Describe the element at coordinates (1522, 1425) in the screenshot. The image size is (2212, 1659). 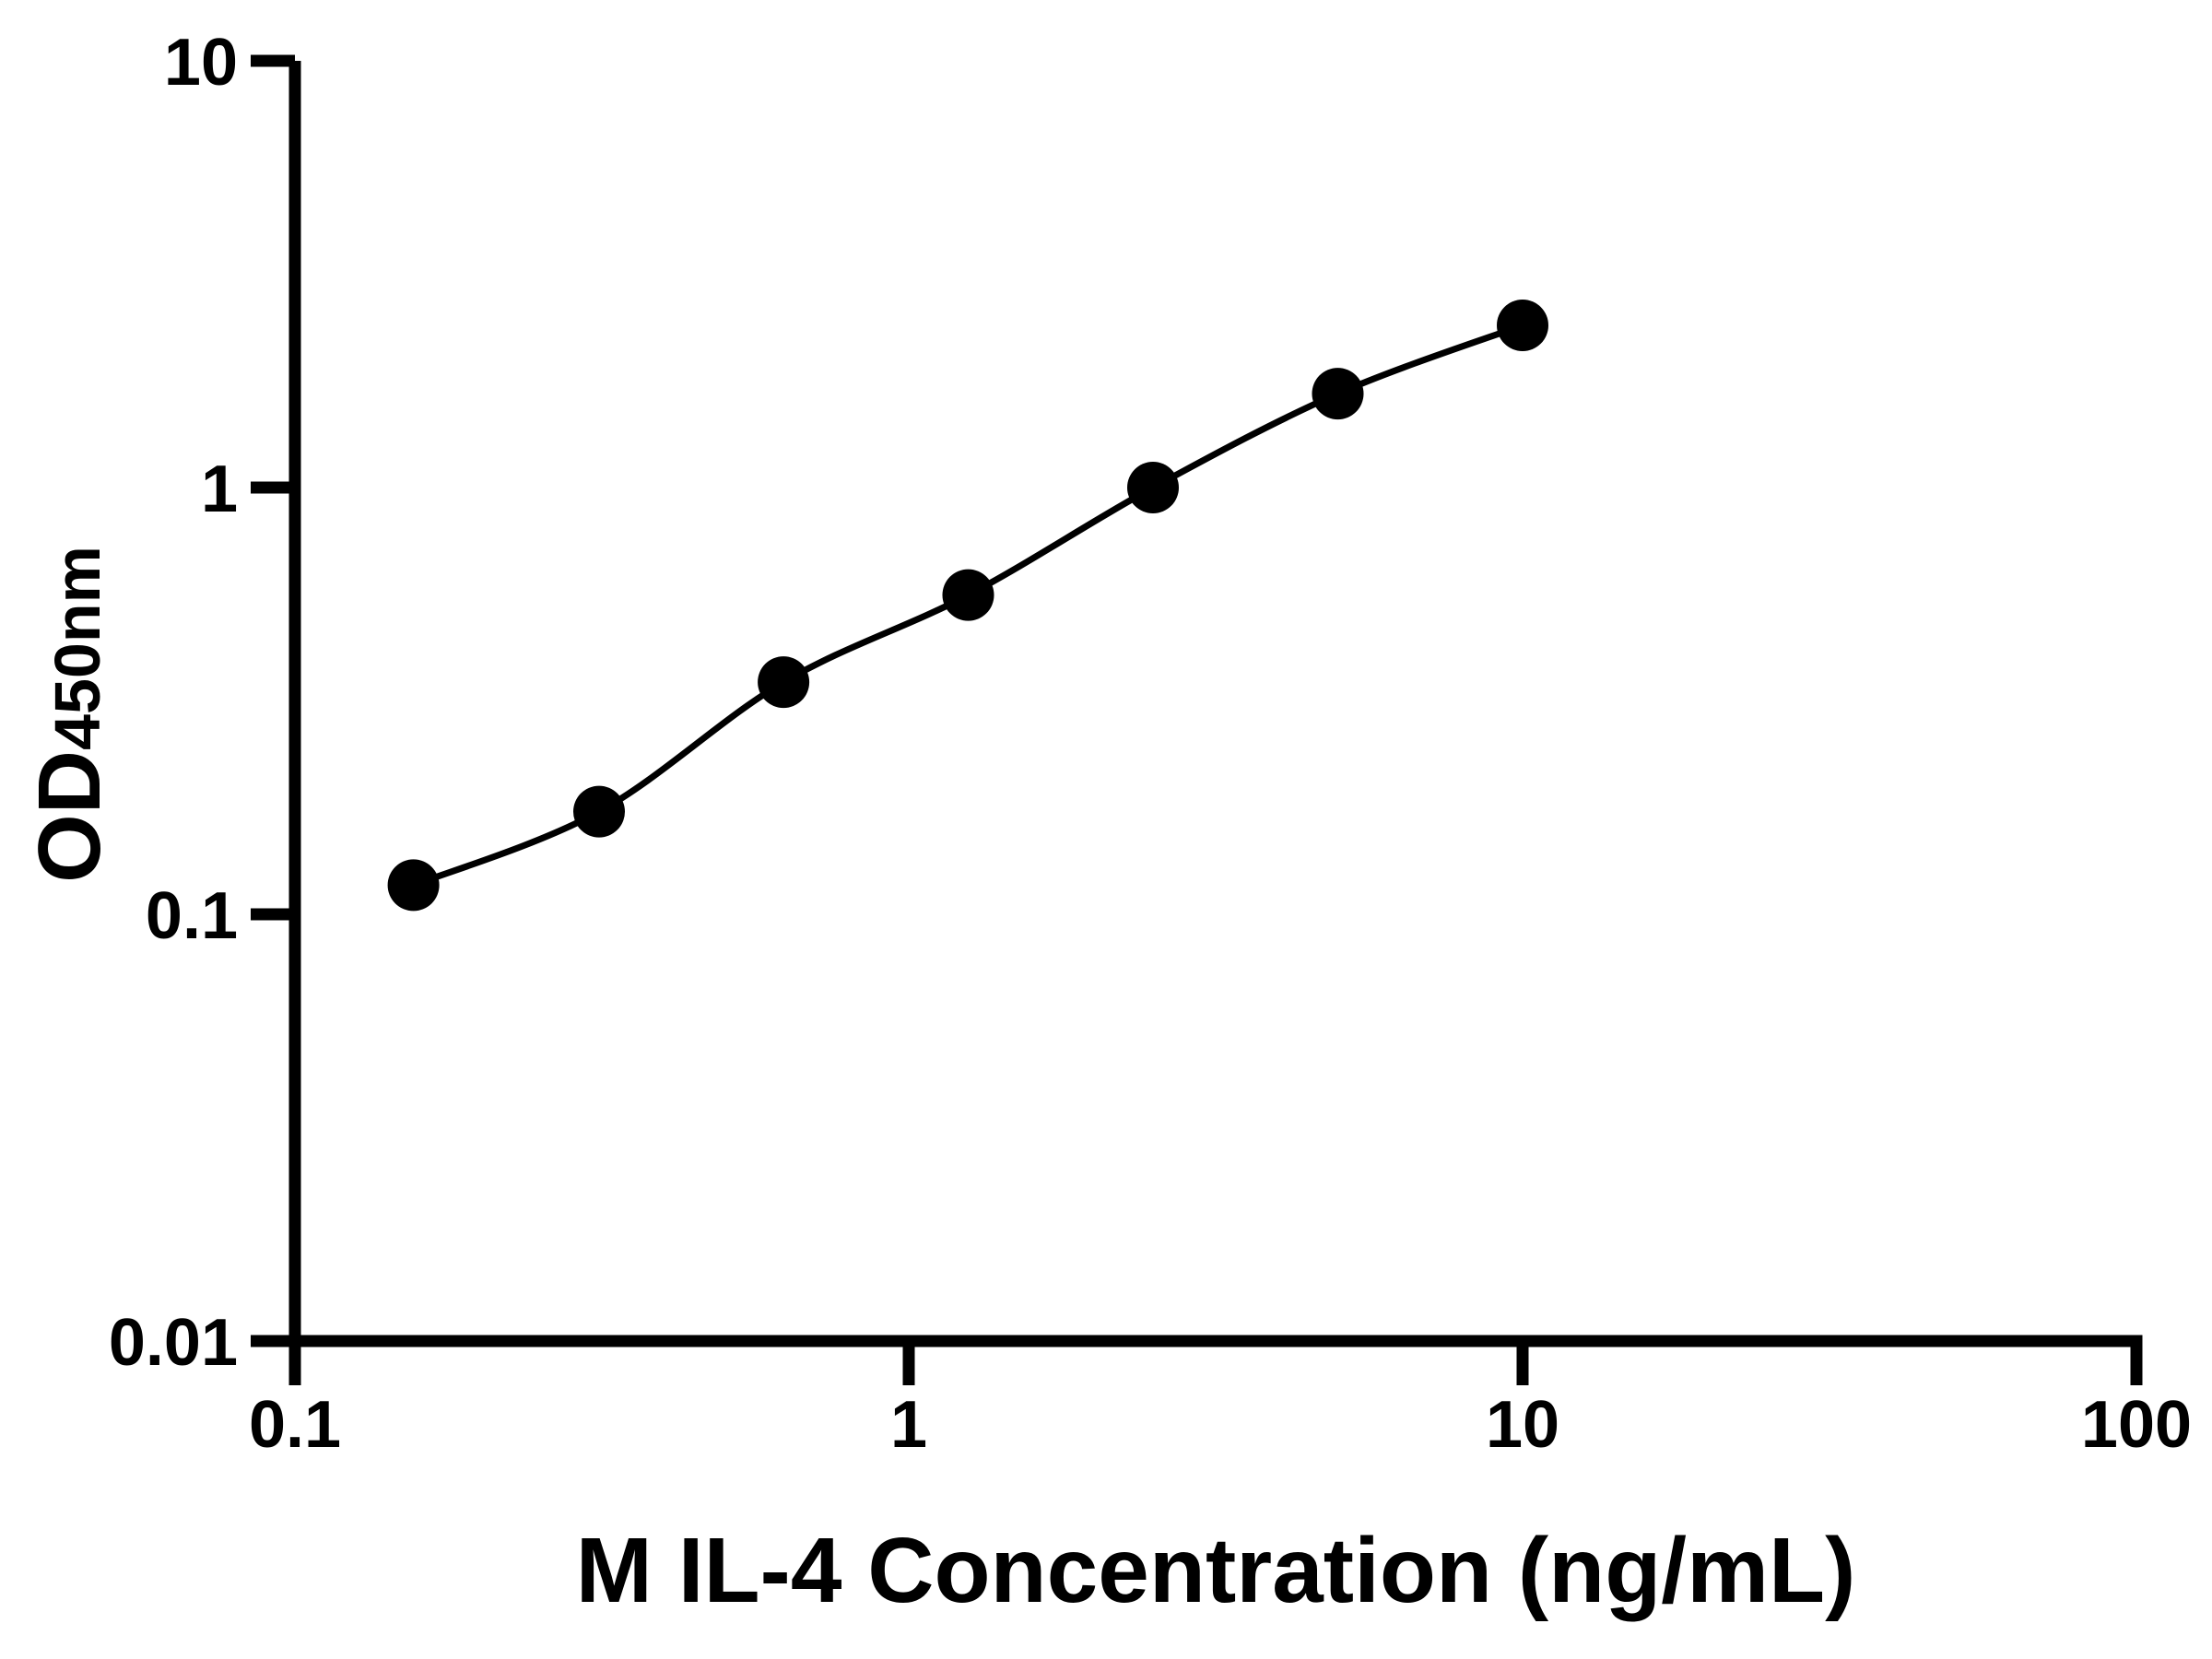
I see `x-tick-label: 10` at that location.